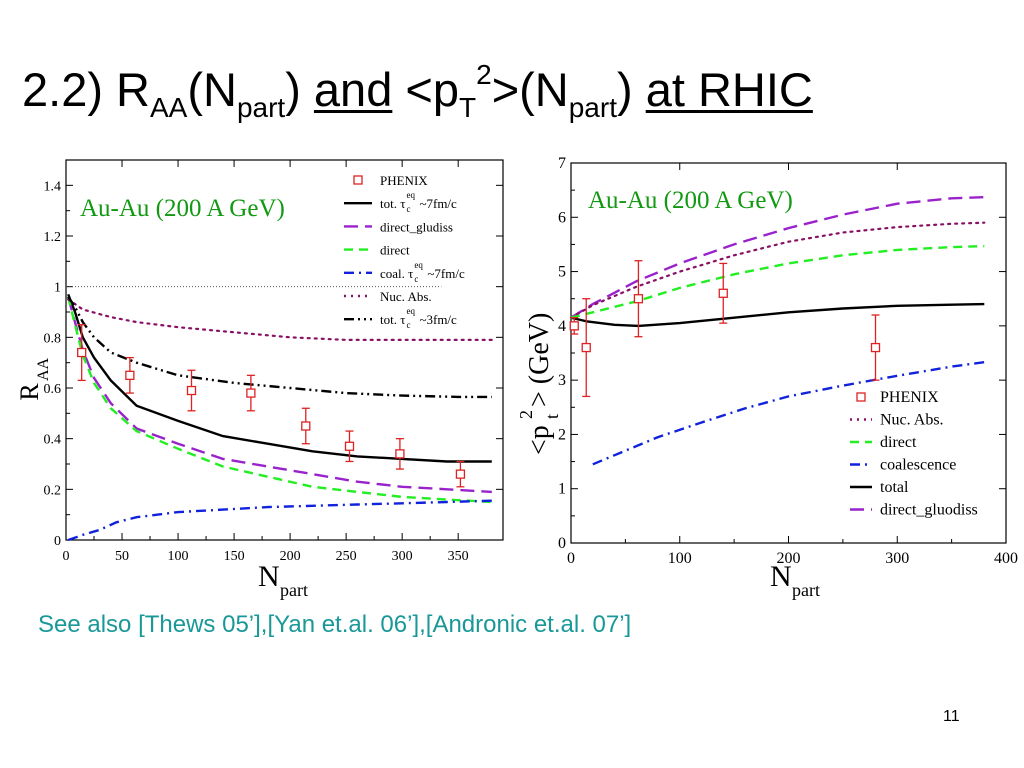 This screenshot has width=1024, height=768. Describe the element at coordinates (29, 392) in the screenshot. I see `y-axis-label-main: R` at that location.